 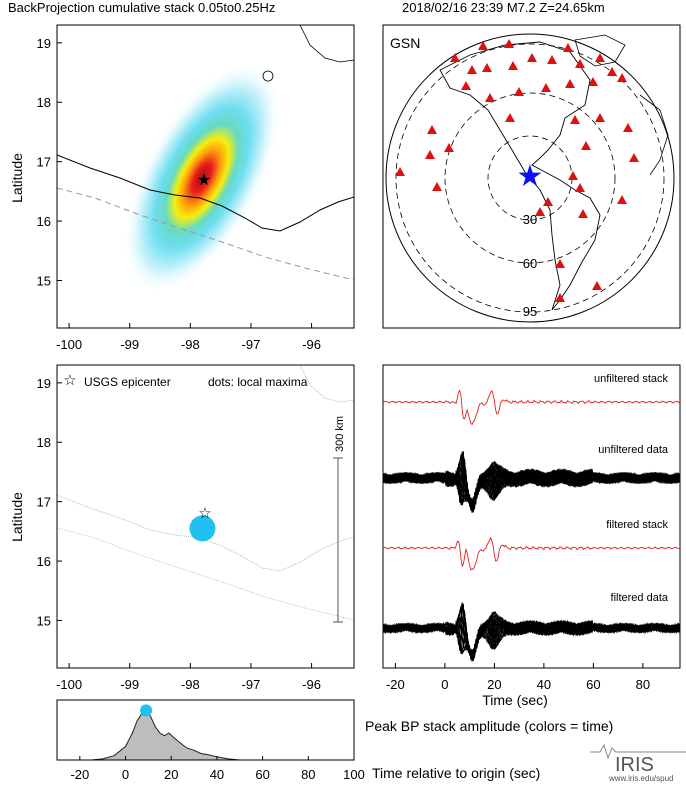 What do you see at coordinates (127, 382) in the screenshot?
I see `legend-epicenter: USGS epicenter` at bounding box center [127, 382].